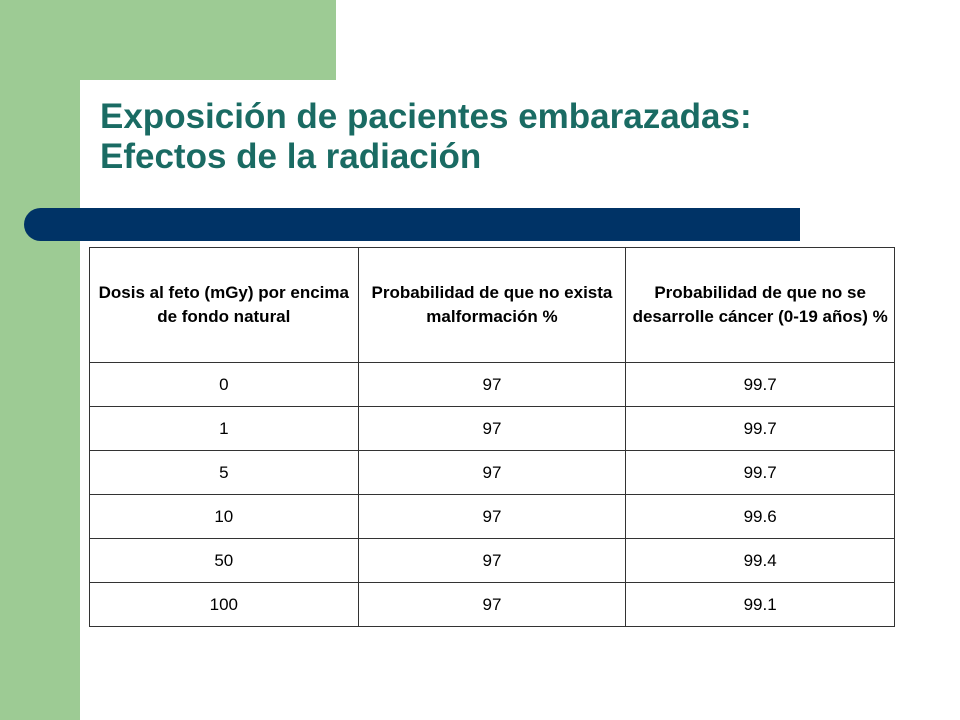 This screenshot has height=720, width=960. Describe the element at coordinates (224, 560) in the screenshot. I see `cell-dose: 50` at that location.